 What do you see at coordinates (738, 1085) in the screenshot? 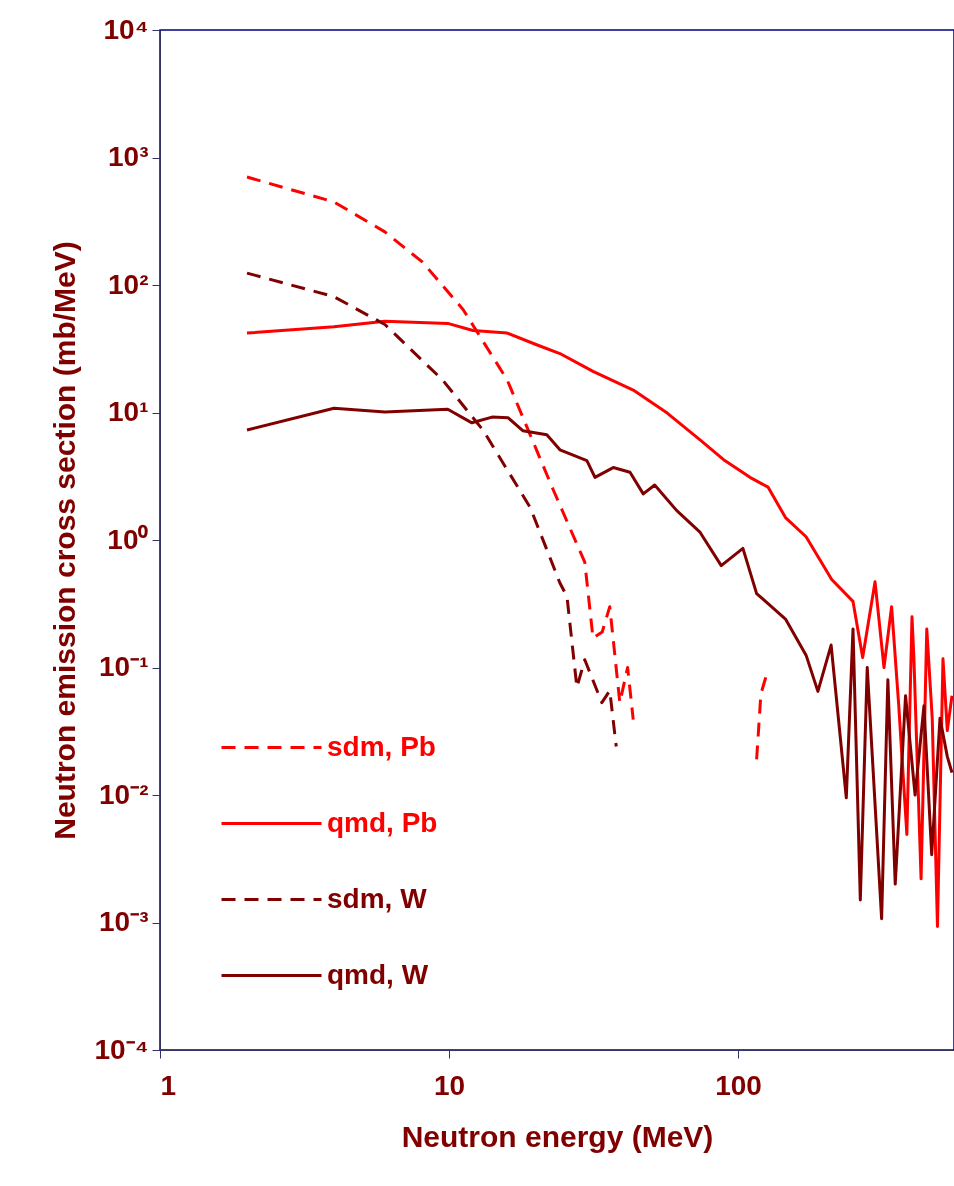
I see `x-tick-label: 100` at bounding box center [738, 1085].